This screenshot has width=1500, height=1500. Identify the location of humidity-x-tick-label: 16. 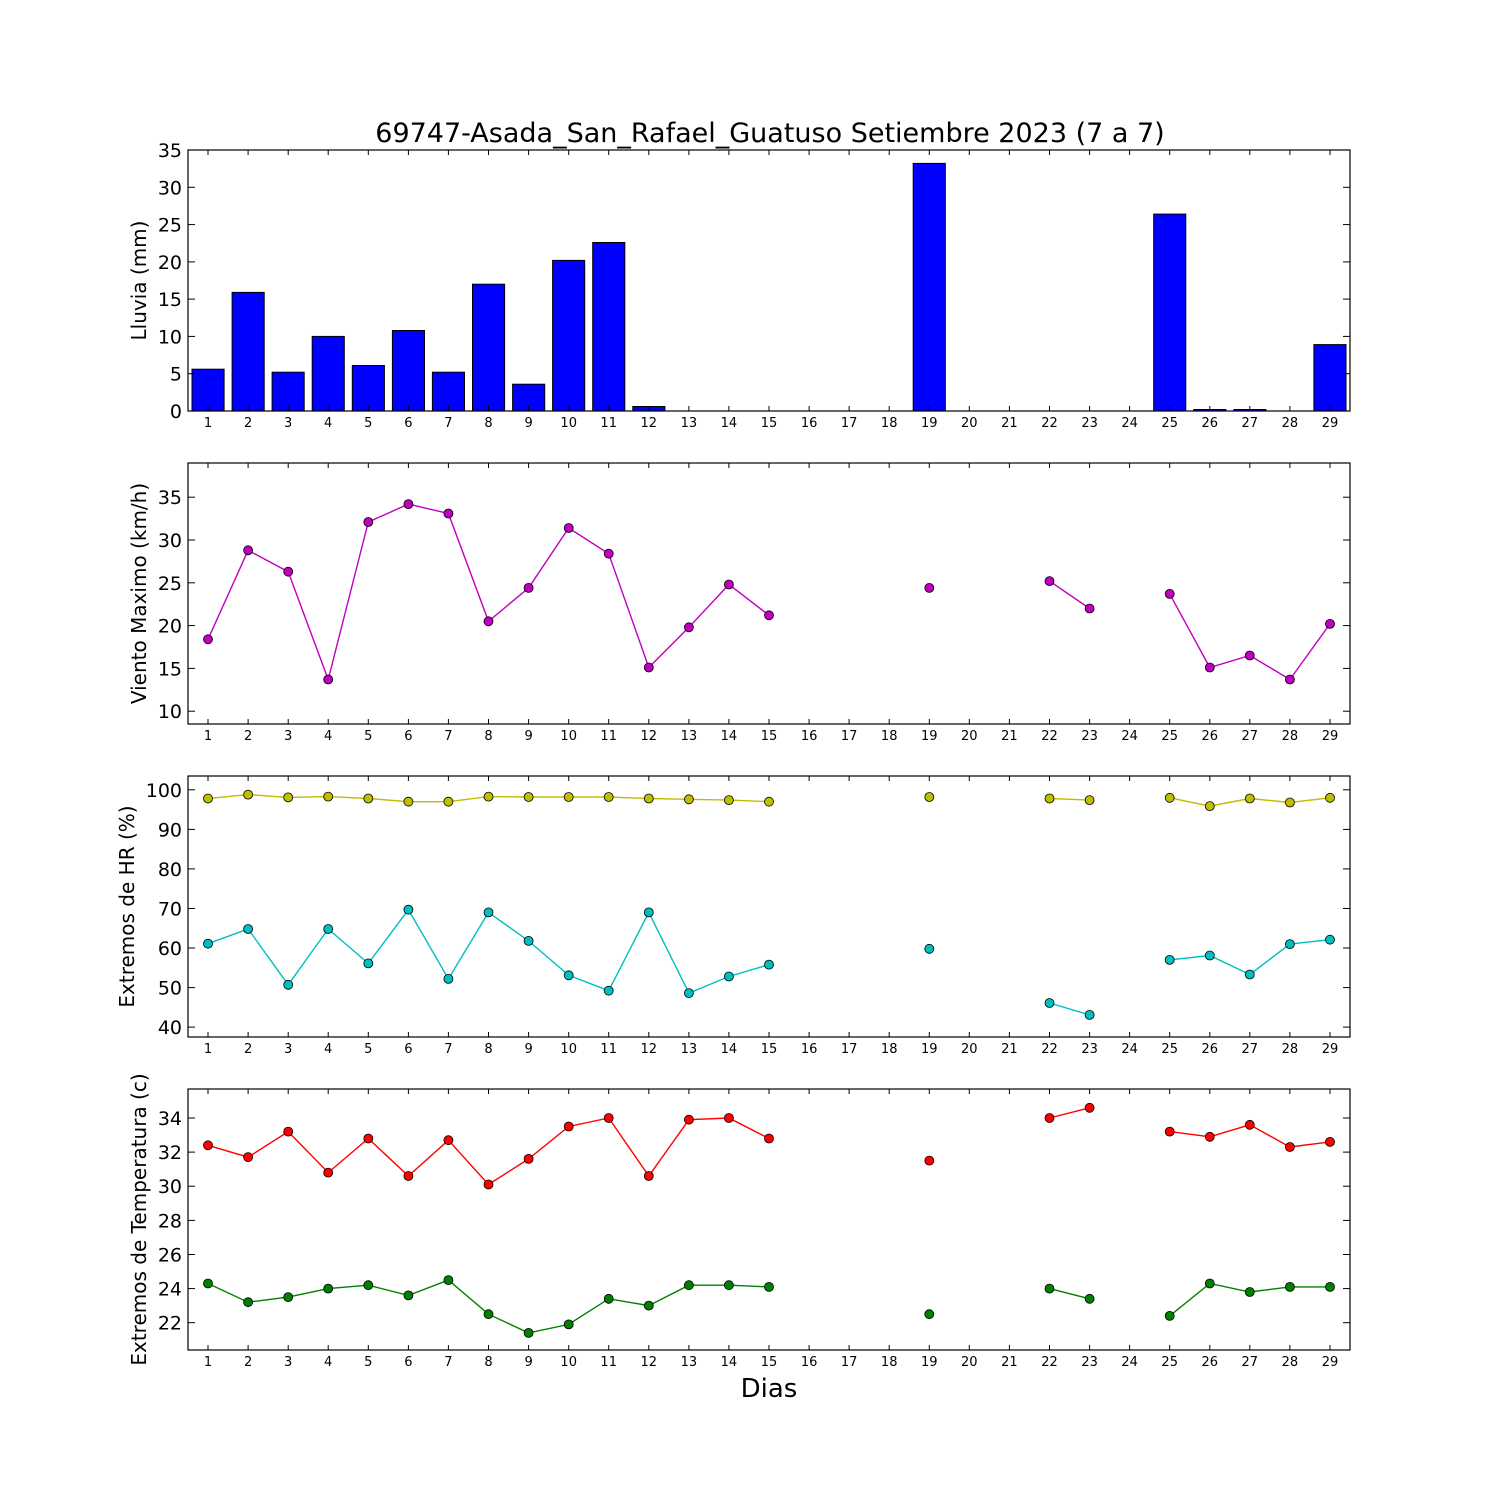
(809, 1049).